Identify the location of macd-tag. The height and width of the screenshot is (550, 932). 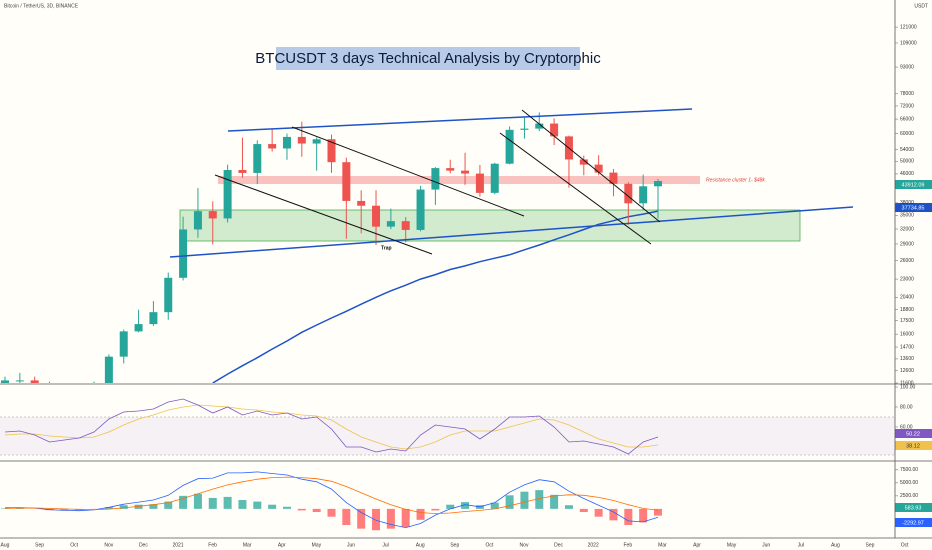
(913, 507).